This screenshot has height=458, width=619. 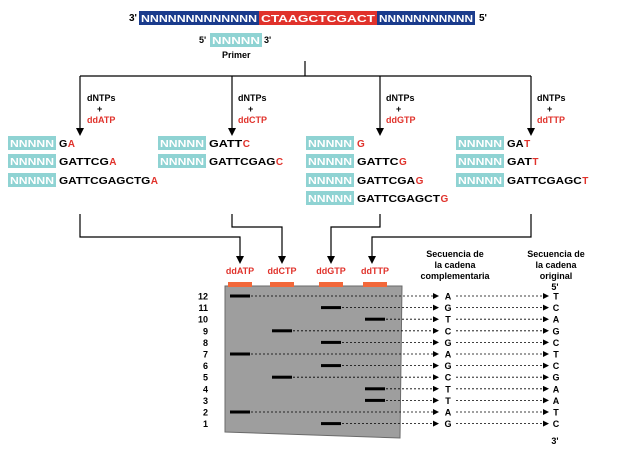 I want to click on gel, so click(x=313, y=362).